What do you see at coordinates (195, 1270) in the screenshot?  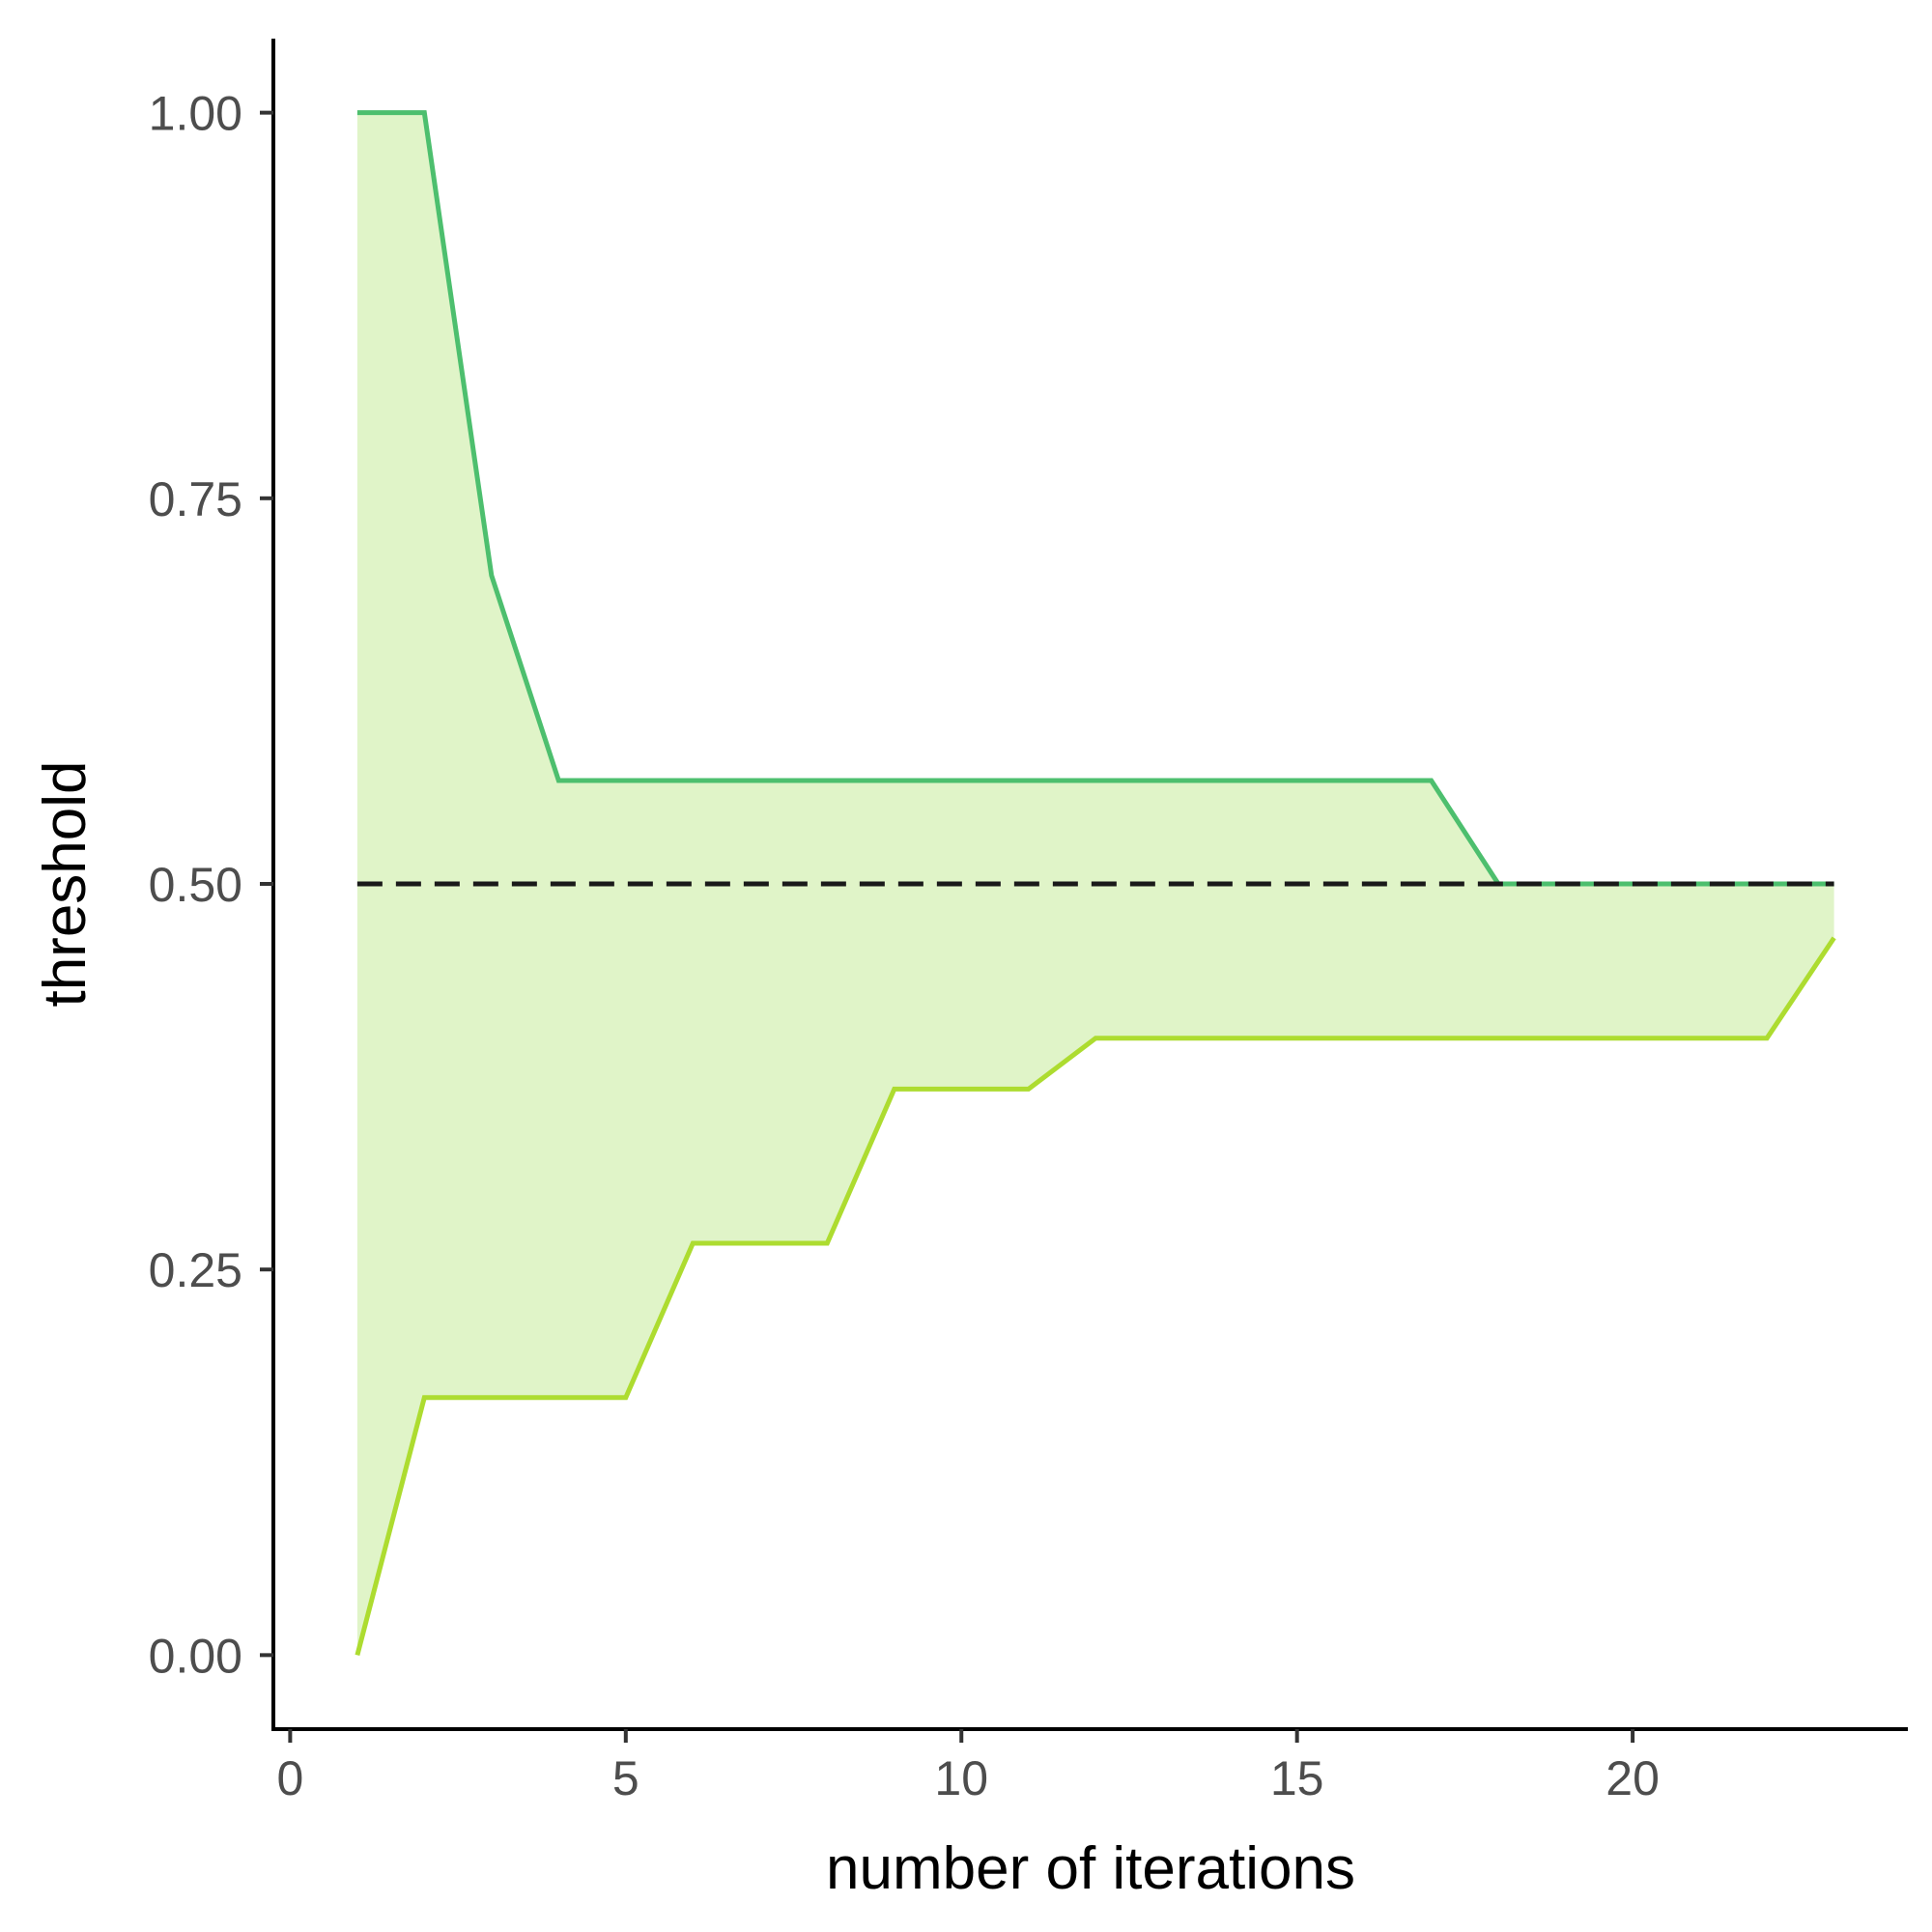 I see `y-tick-label: 0.25` at bounding box center [195, 1270].